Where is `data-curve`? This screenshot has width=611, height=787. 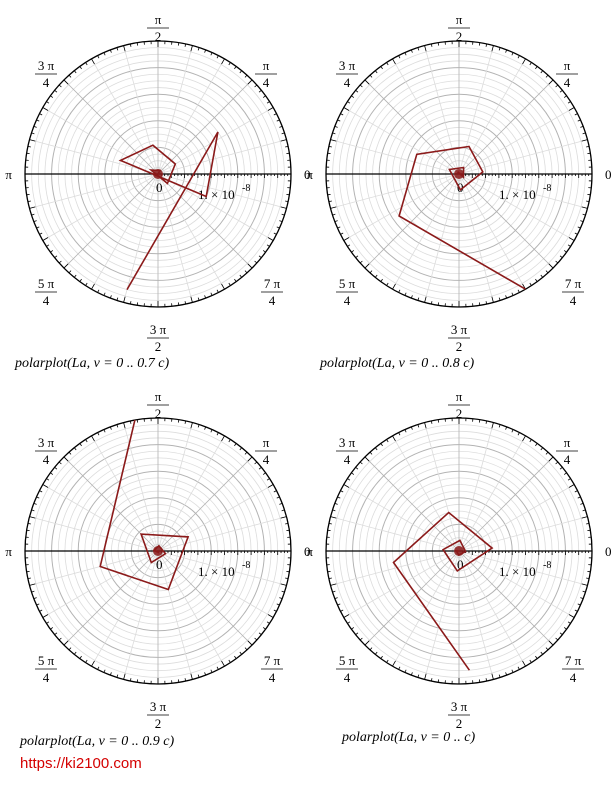 data-curve is located at coordinates (168, 210).